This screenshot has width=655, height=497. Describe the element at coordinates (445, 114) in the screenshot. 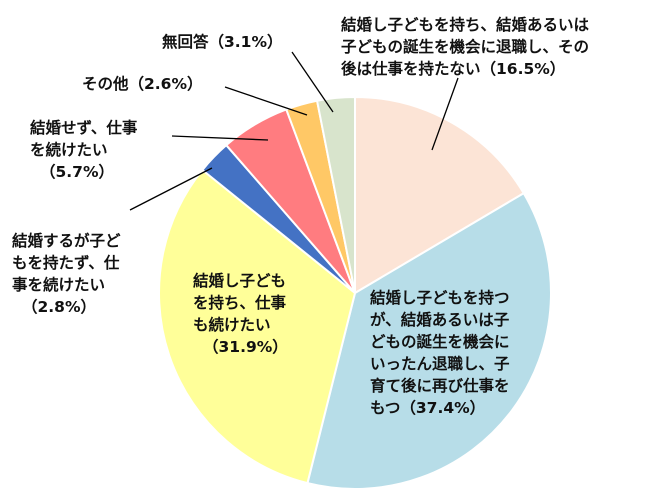

I see `leader-quit-no-work` at that location.